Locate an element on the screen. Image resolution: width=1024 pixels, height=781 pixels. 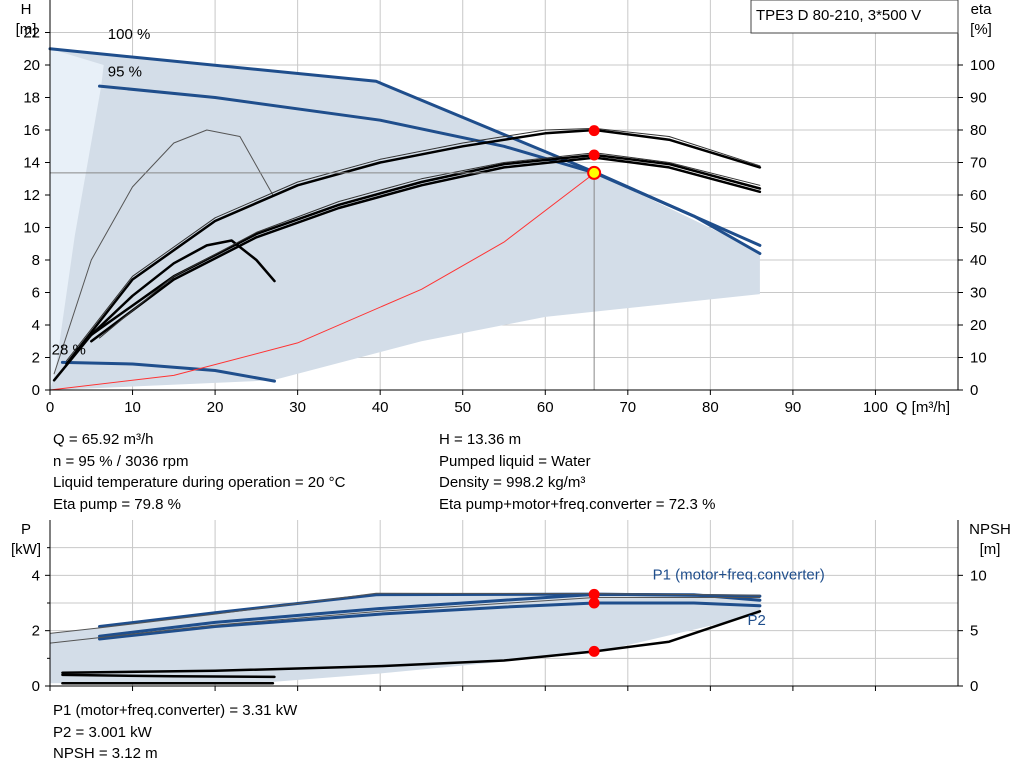
x-tick-label: 70 is located at coordinates (627, 407).